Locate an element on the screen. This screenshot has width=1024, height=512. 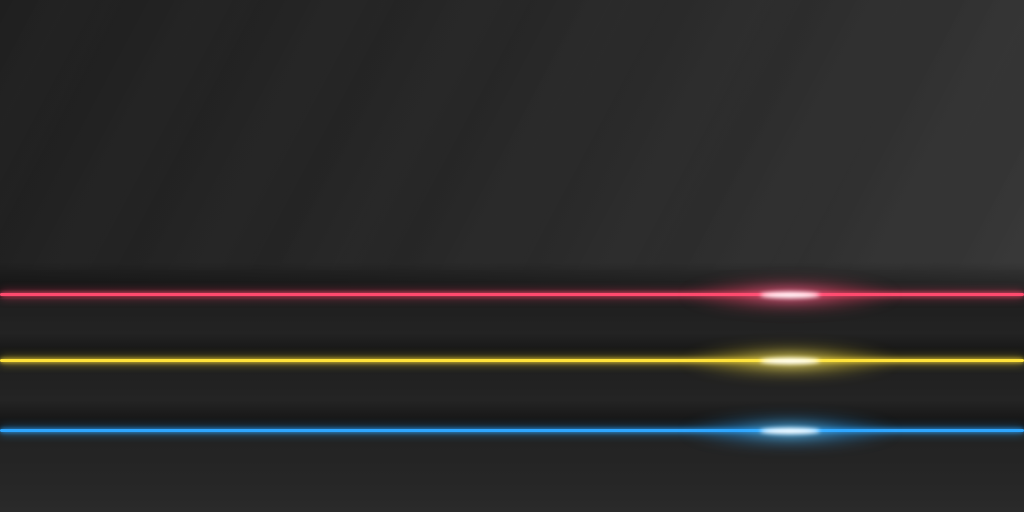
blue-neon-line is located at coordinates (512, 430).